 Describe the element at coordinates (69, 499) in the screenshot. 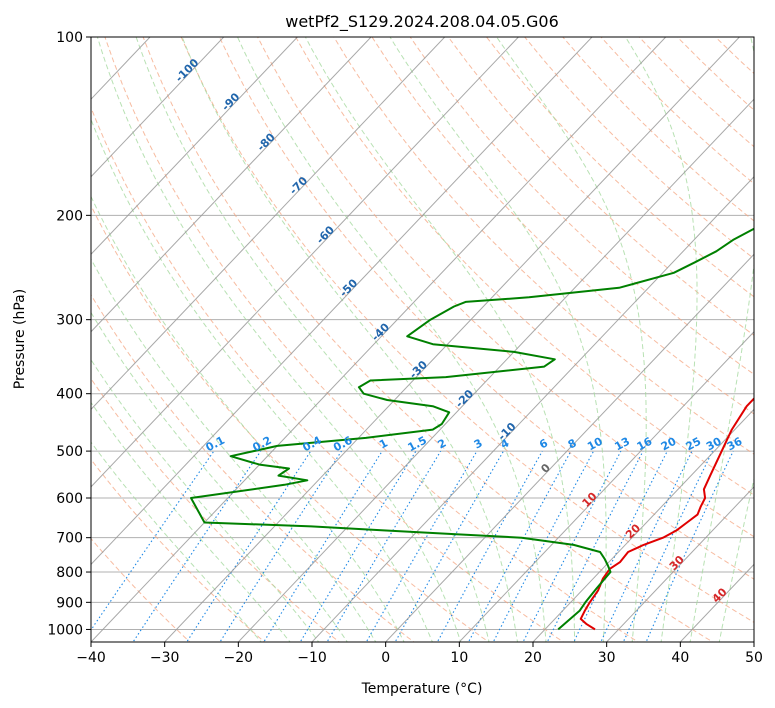

I see `y-tick-label: 600` at that location.